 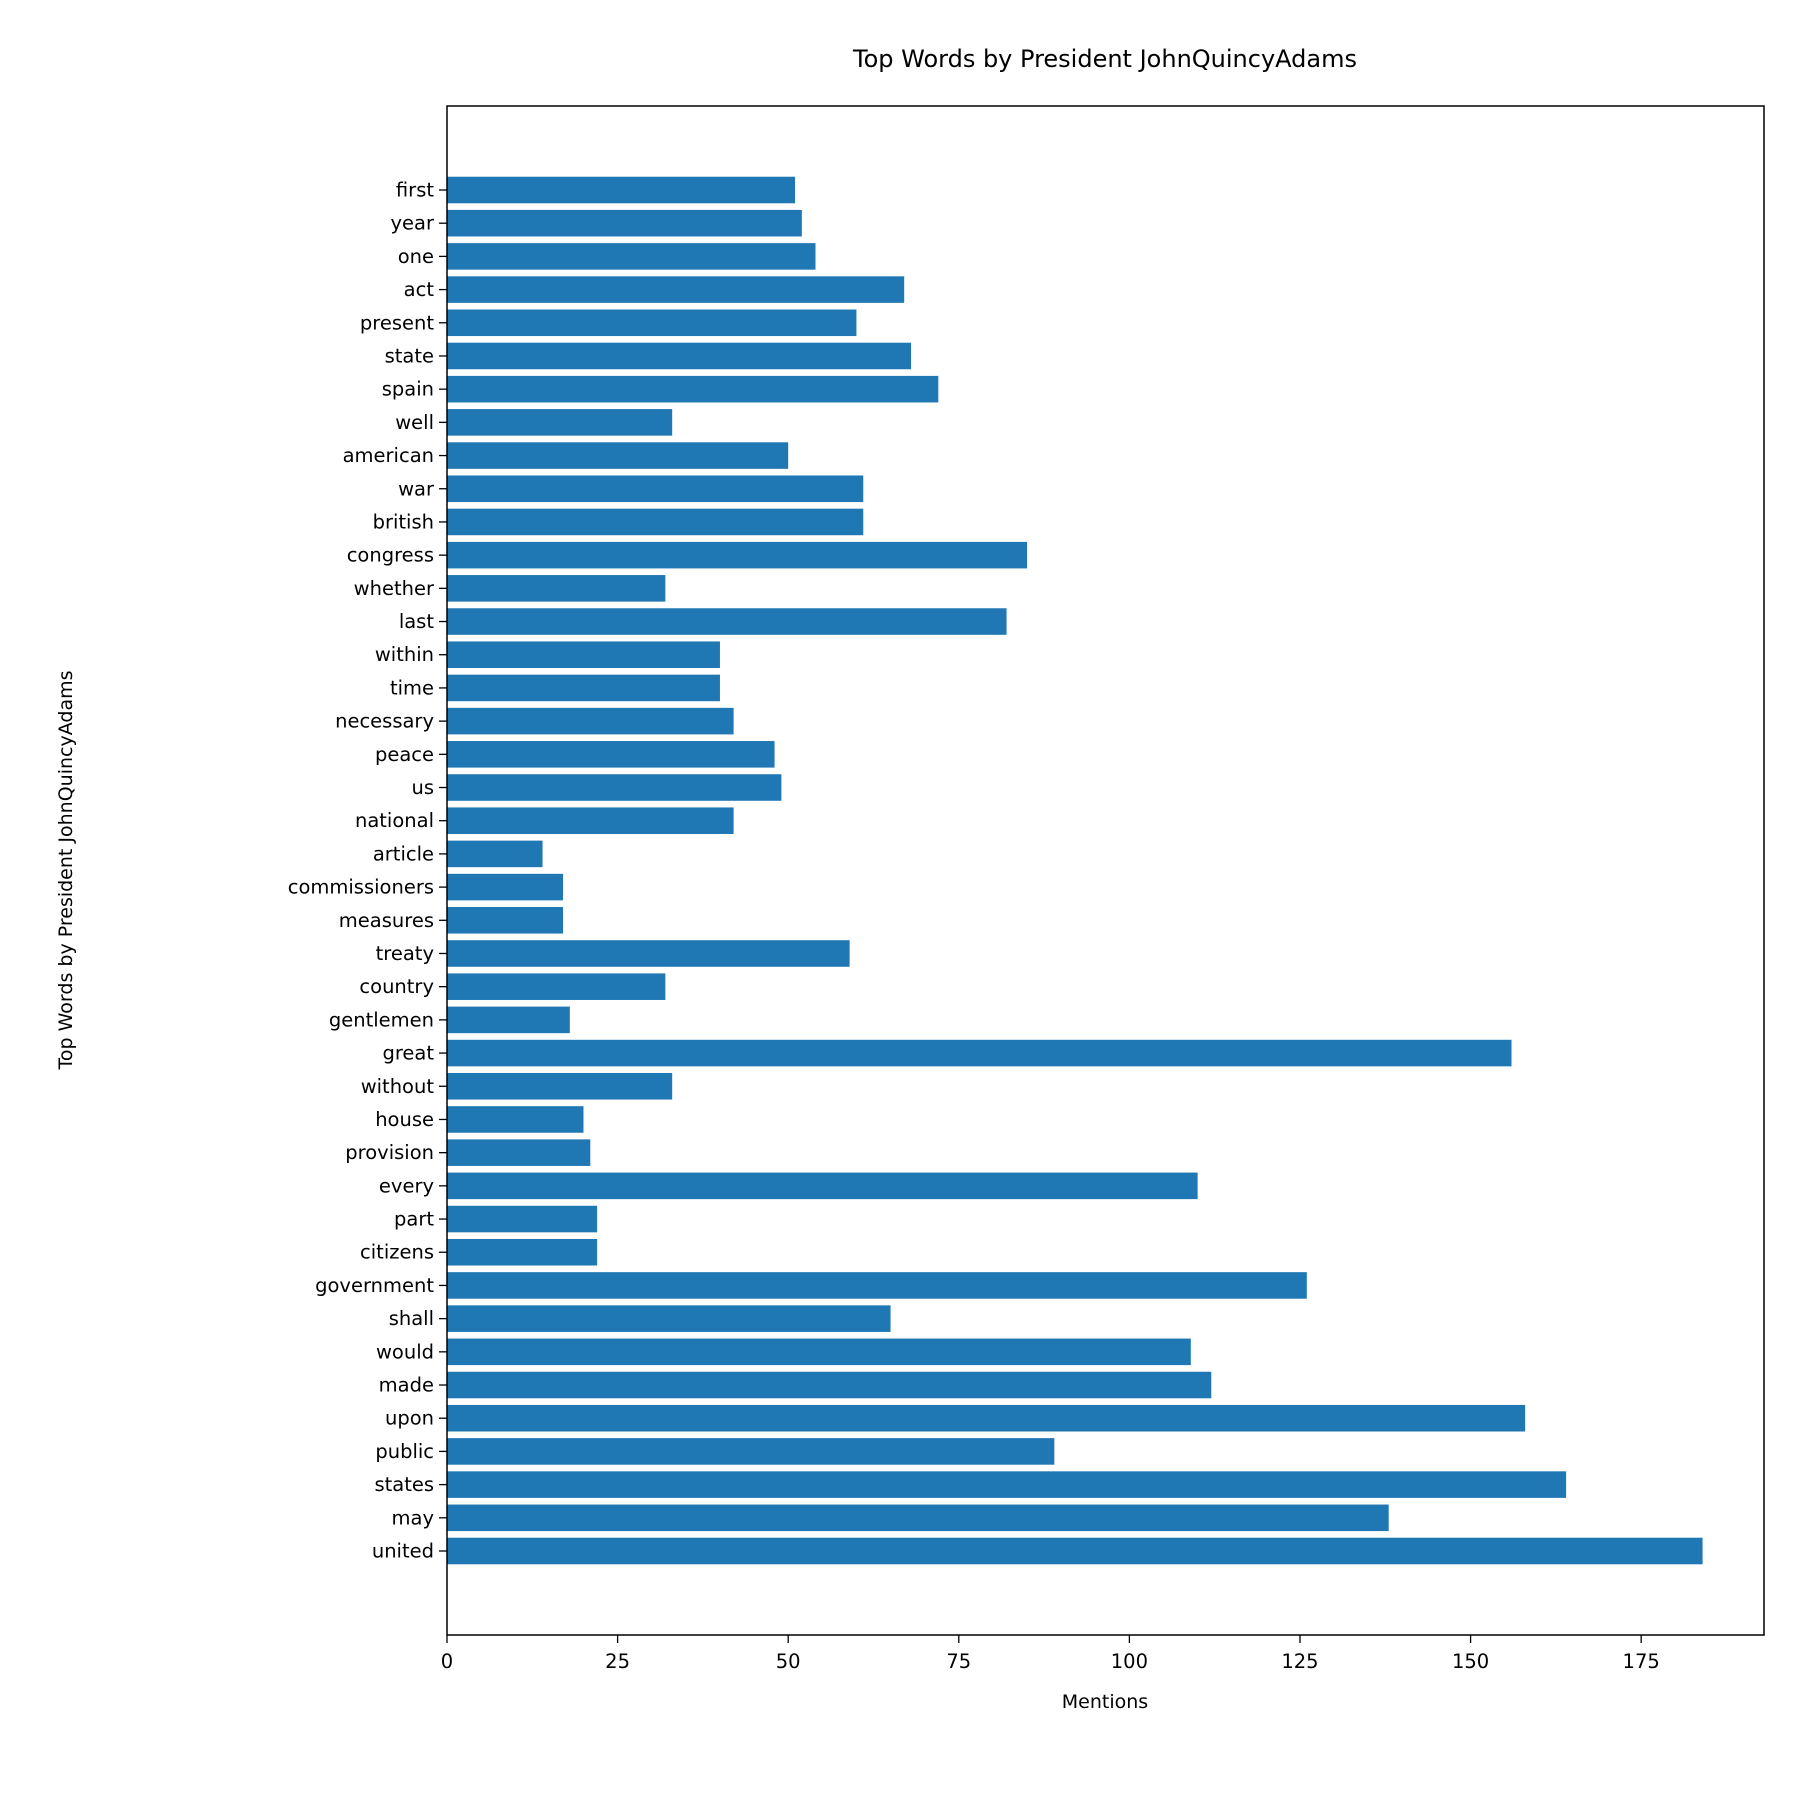 What do you see at coordinates (979, 1053) in the screenshot?
I see `bar-great` at bounding box center [979, 1053].